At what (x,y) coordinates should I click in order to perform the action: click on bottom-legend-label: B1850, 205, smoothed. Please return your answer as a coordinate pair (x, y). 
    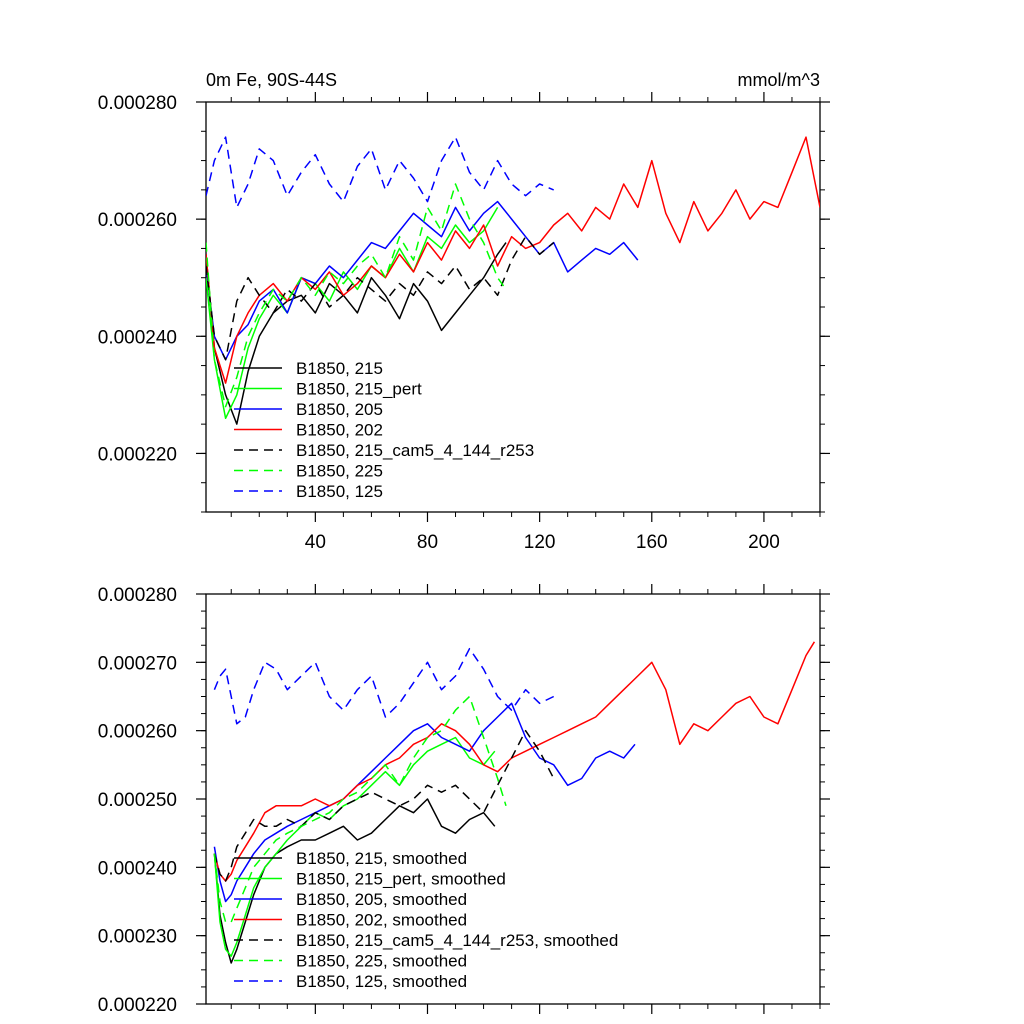
    Looking at the image, I should click on (381, 899).